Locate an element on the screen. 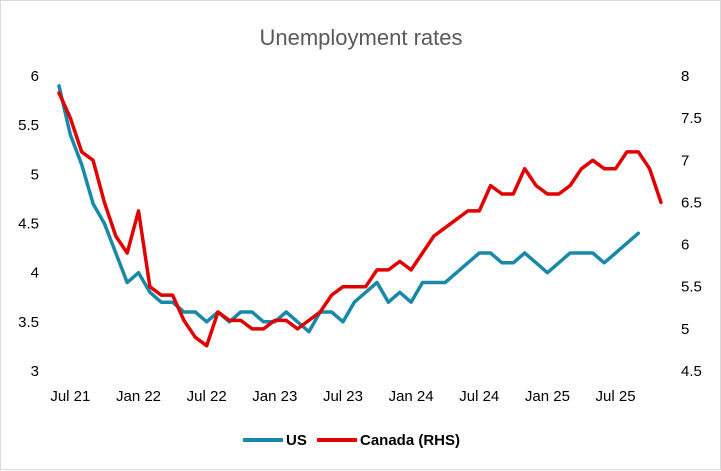 This screenshot has width=721, height=471. legend-label: Canada (RHS) is located at coordinates (410, 440).